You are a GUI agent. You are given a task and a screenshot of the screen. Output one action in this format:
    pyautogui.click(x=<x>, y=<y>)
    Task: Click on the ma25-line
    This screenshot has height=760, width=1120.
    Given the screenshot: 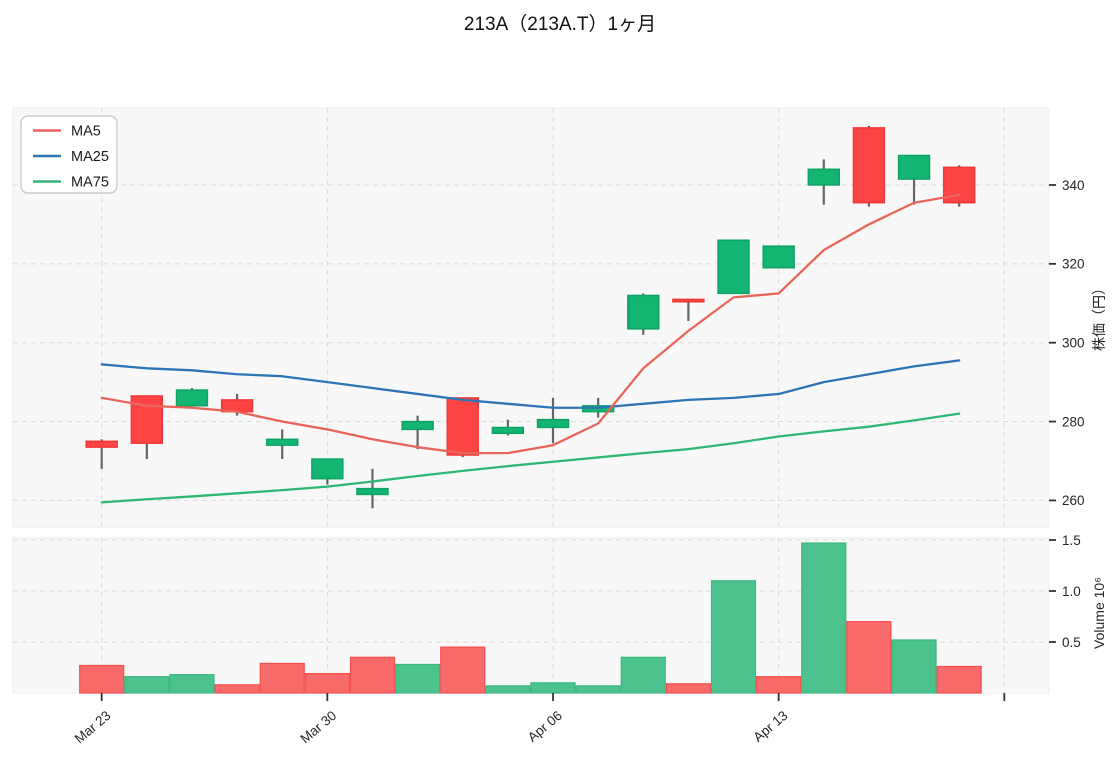 What is the action you would take?
    pyautogui.click(x=530, y=384)
    